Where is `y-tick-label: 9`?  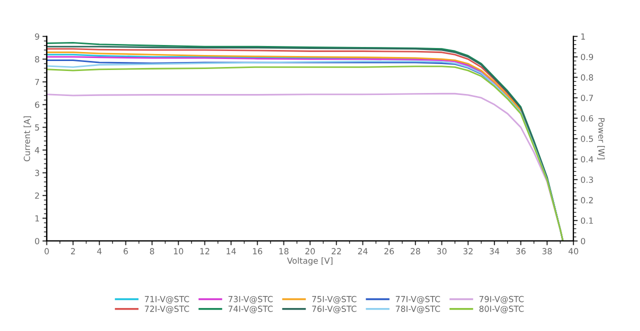 y-tick-label: 9 is located at coordinates (37, 36).